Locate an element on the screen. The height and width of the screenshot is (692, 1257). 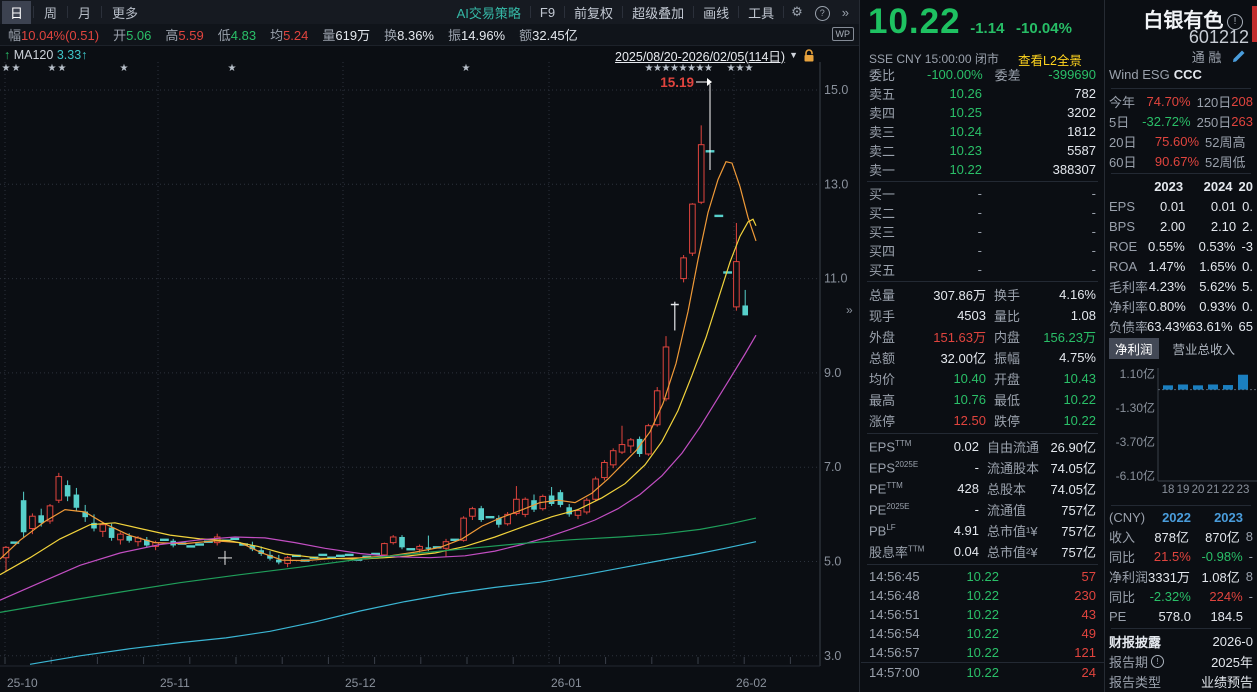
cny-row-3: 同比 -2.32% 224% - is located at coordinates (1181, 596).